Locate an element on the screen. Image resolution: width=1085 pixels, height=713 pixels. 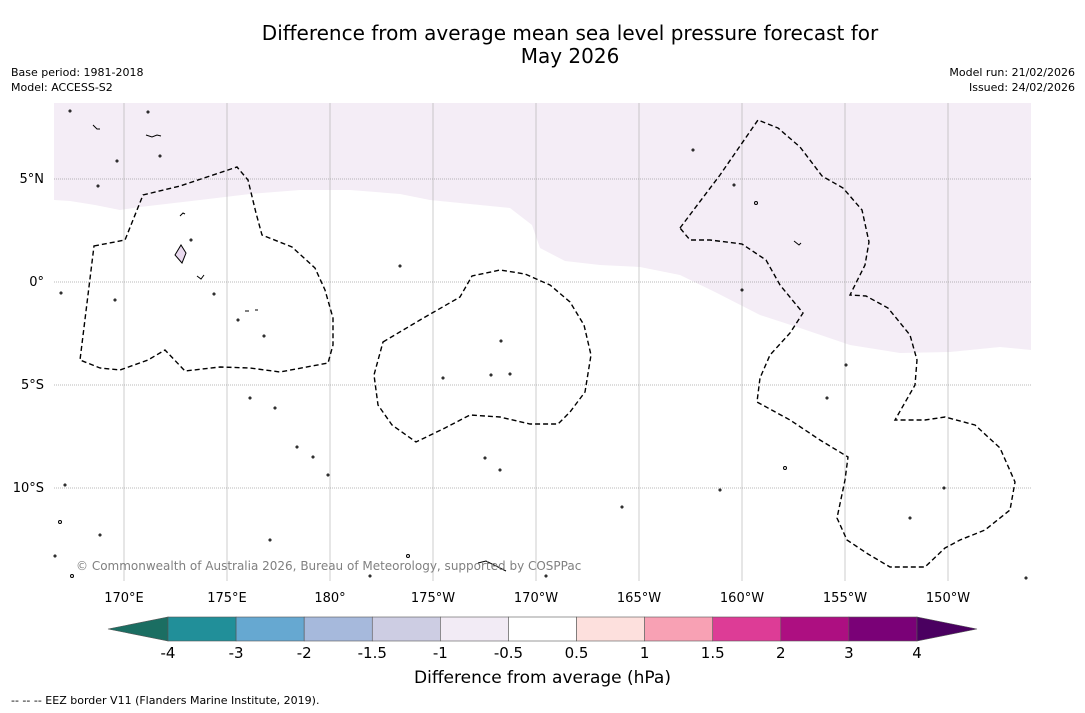
colorbar-extend-high is located at coordinates (947, 629).